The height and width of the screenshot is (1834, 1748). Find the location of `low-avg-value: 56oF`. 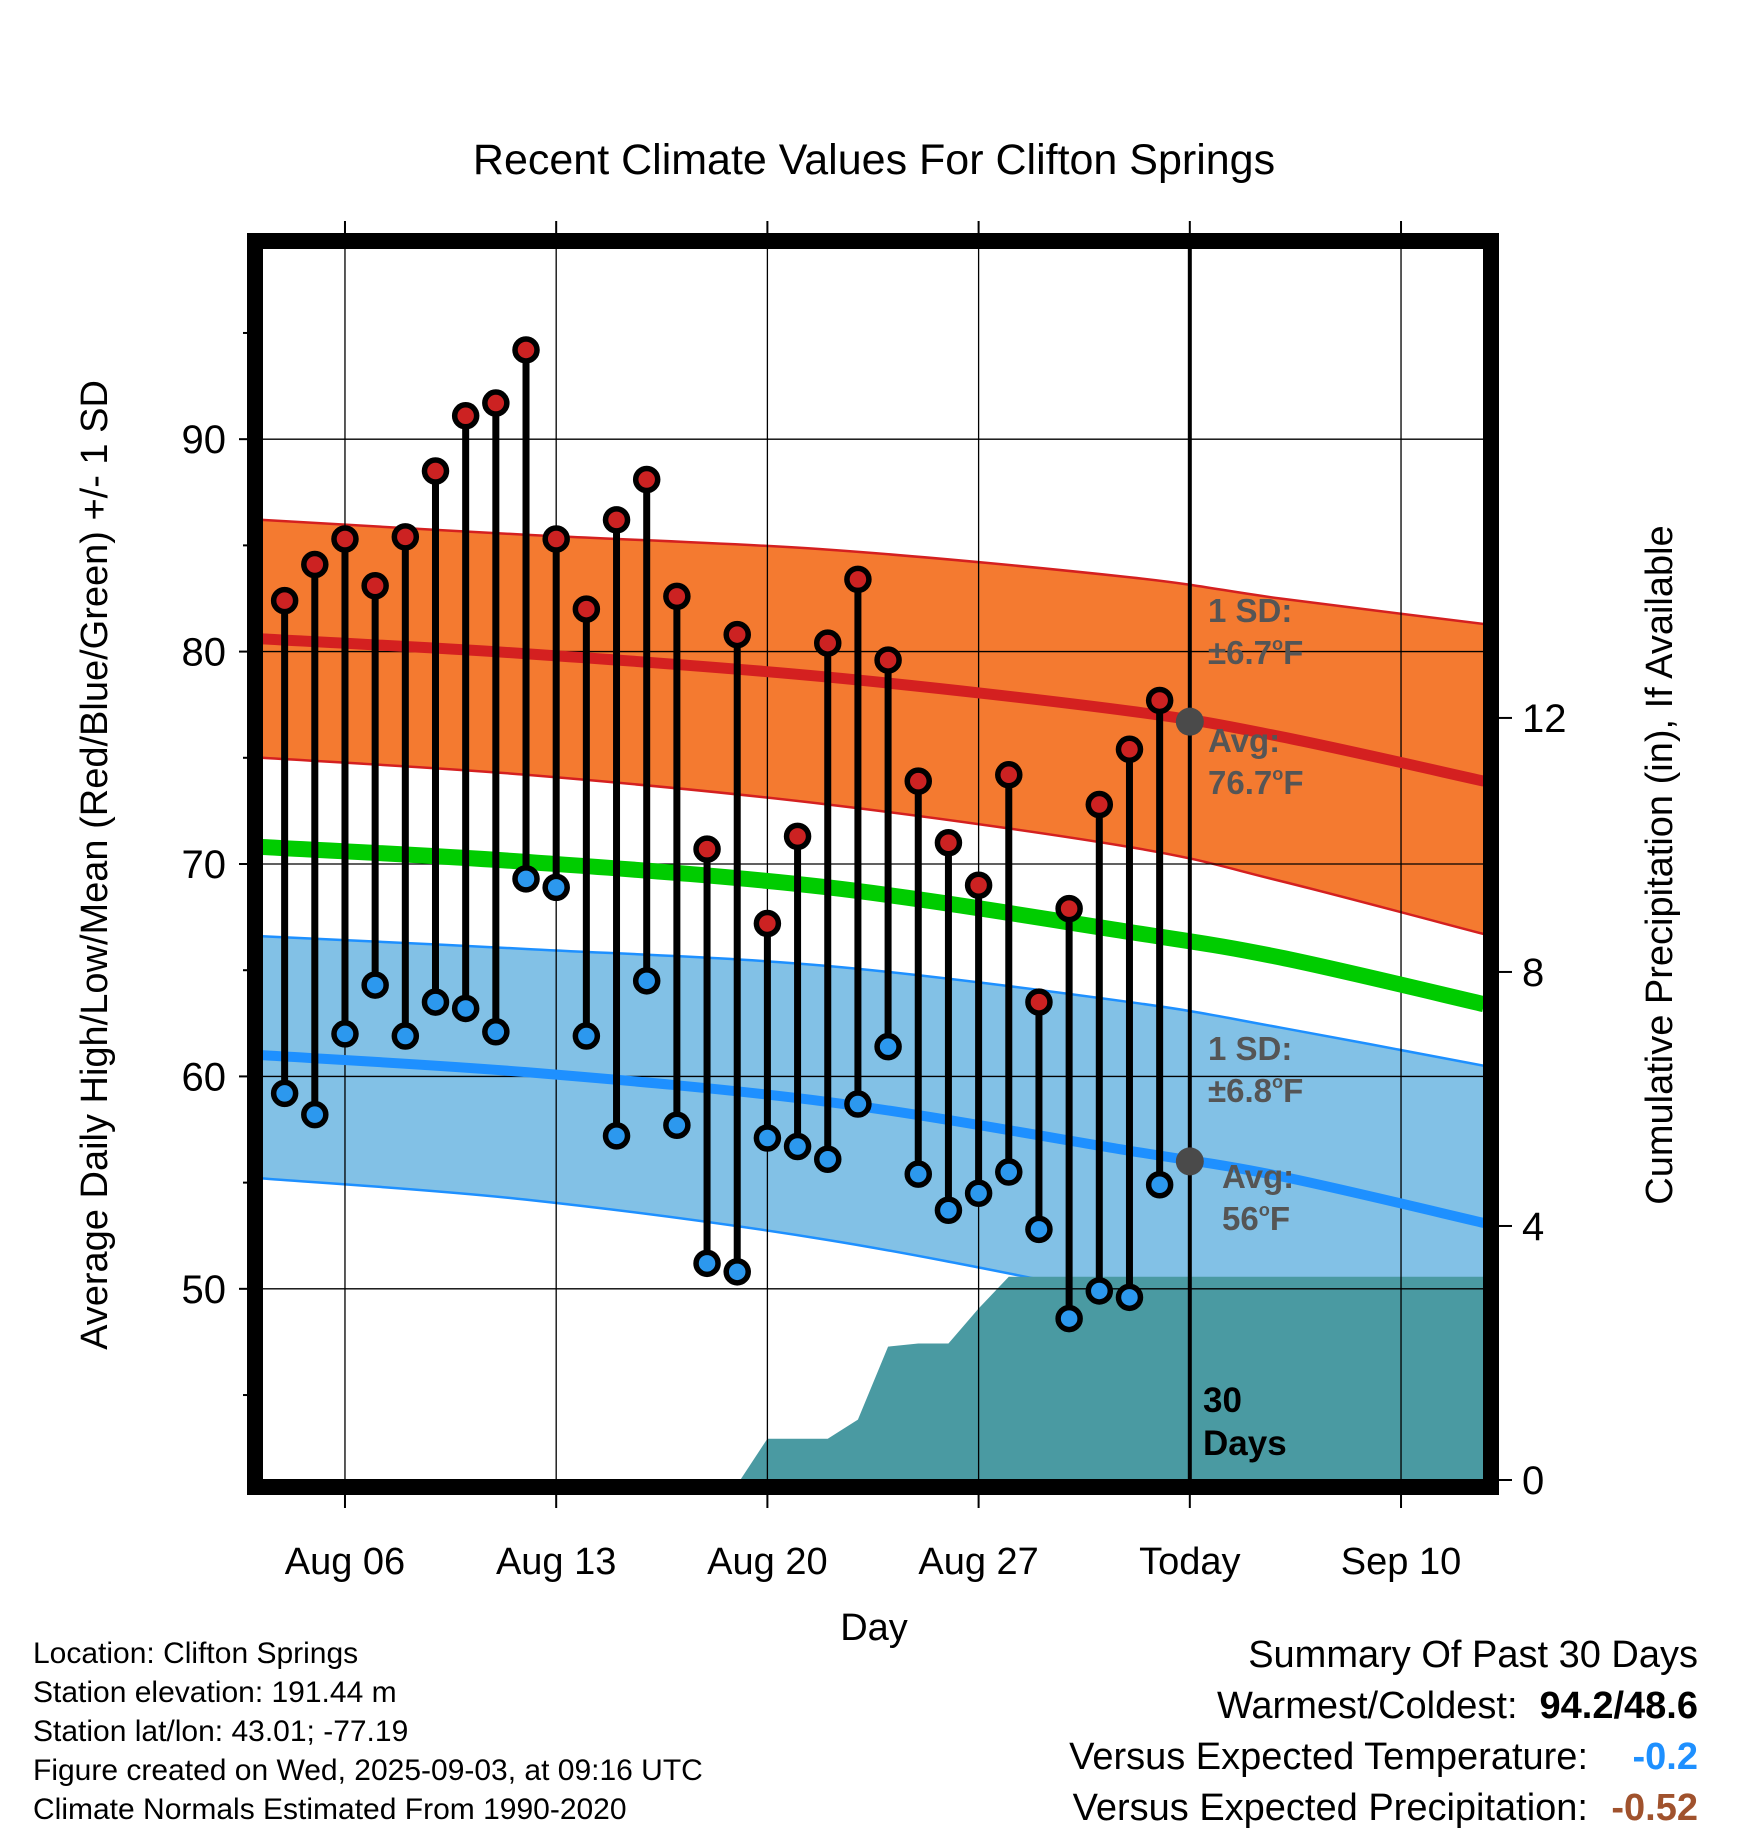

low-avg-value: 56oF is located at coordinates (1256, 1218).